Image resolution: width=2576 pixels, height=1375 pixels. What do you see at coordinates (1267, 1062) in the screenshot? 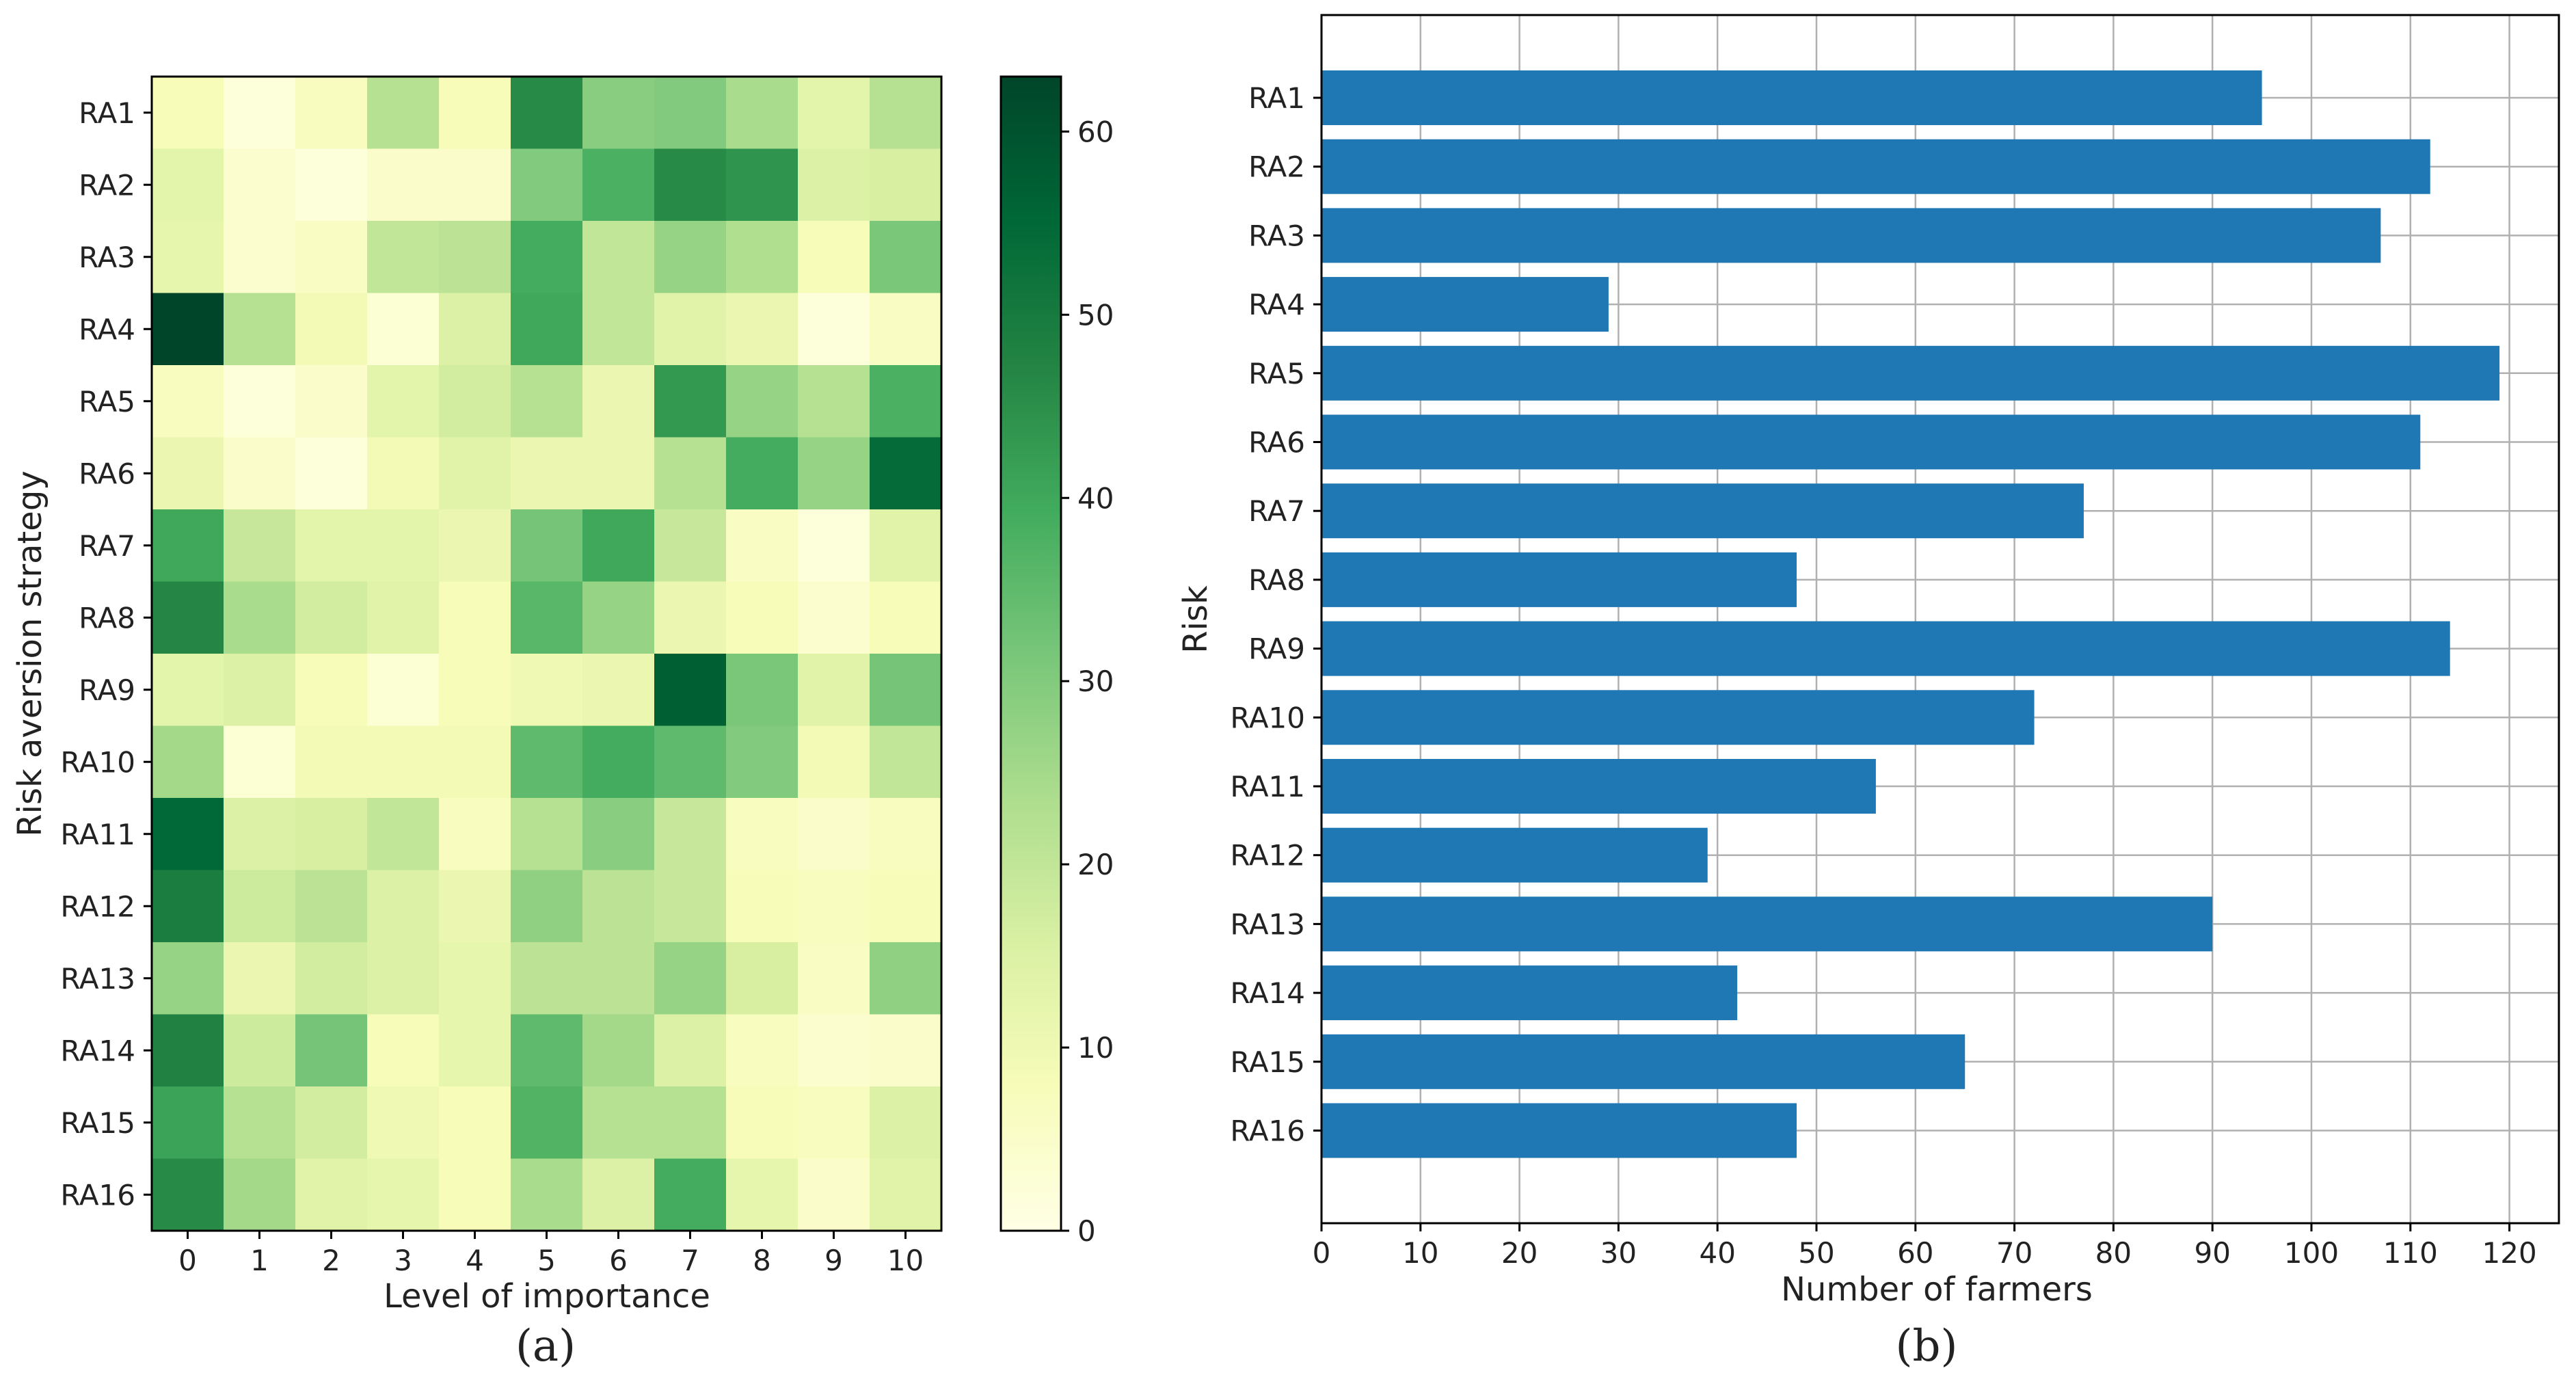
I see `bar-chart-y-tick-label: RA15` at bounding box center [1267, 1062].